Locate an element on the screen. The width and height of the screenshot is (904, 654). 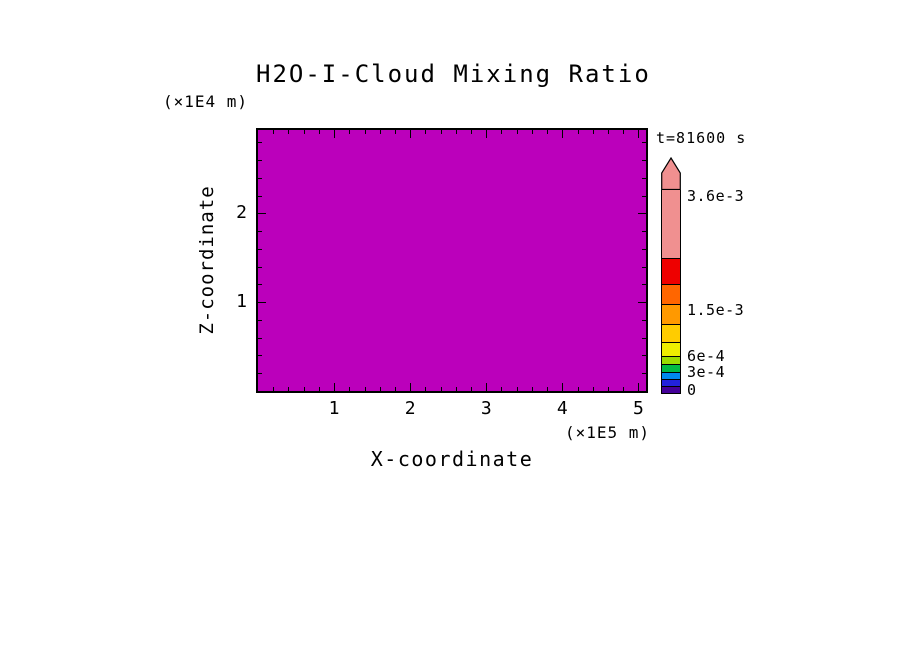
colorbar-tick-label: 3.6e-3 is located at coordinates (716, 196).